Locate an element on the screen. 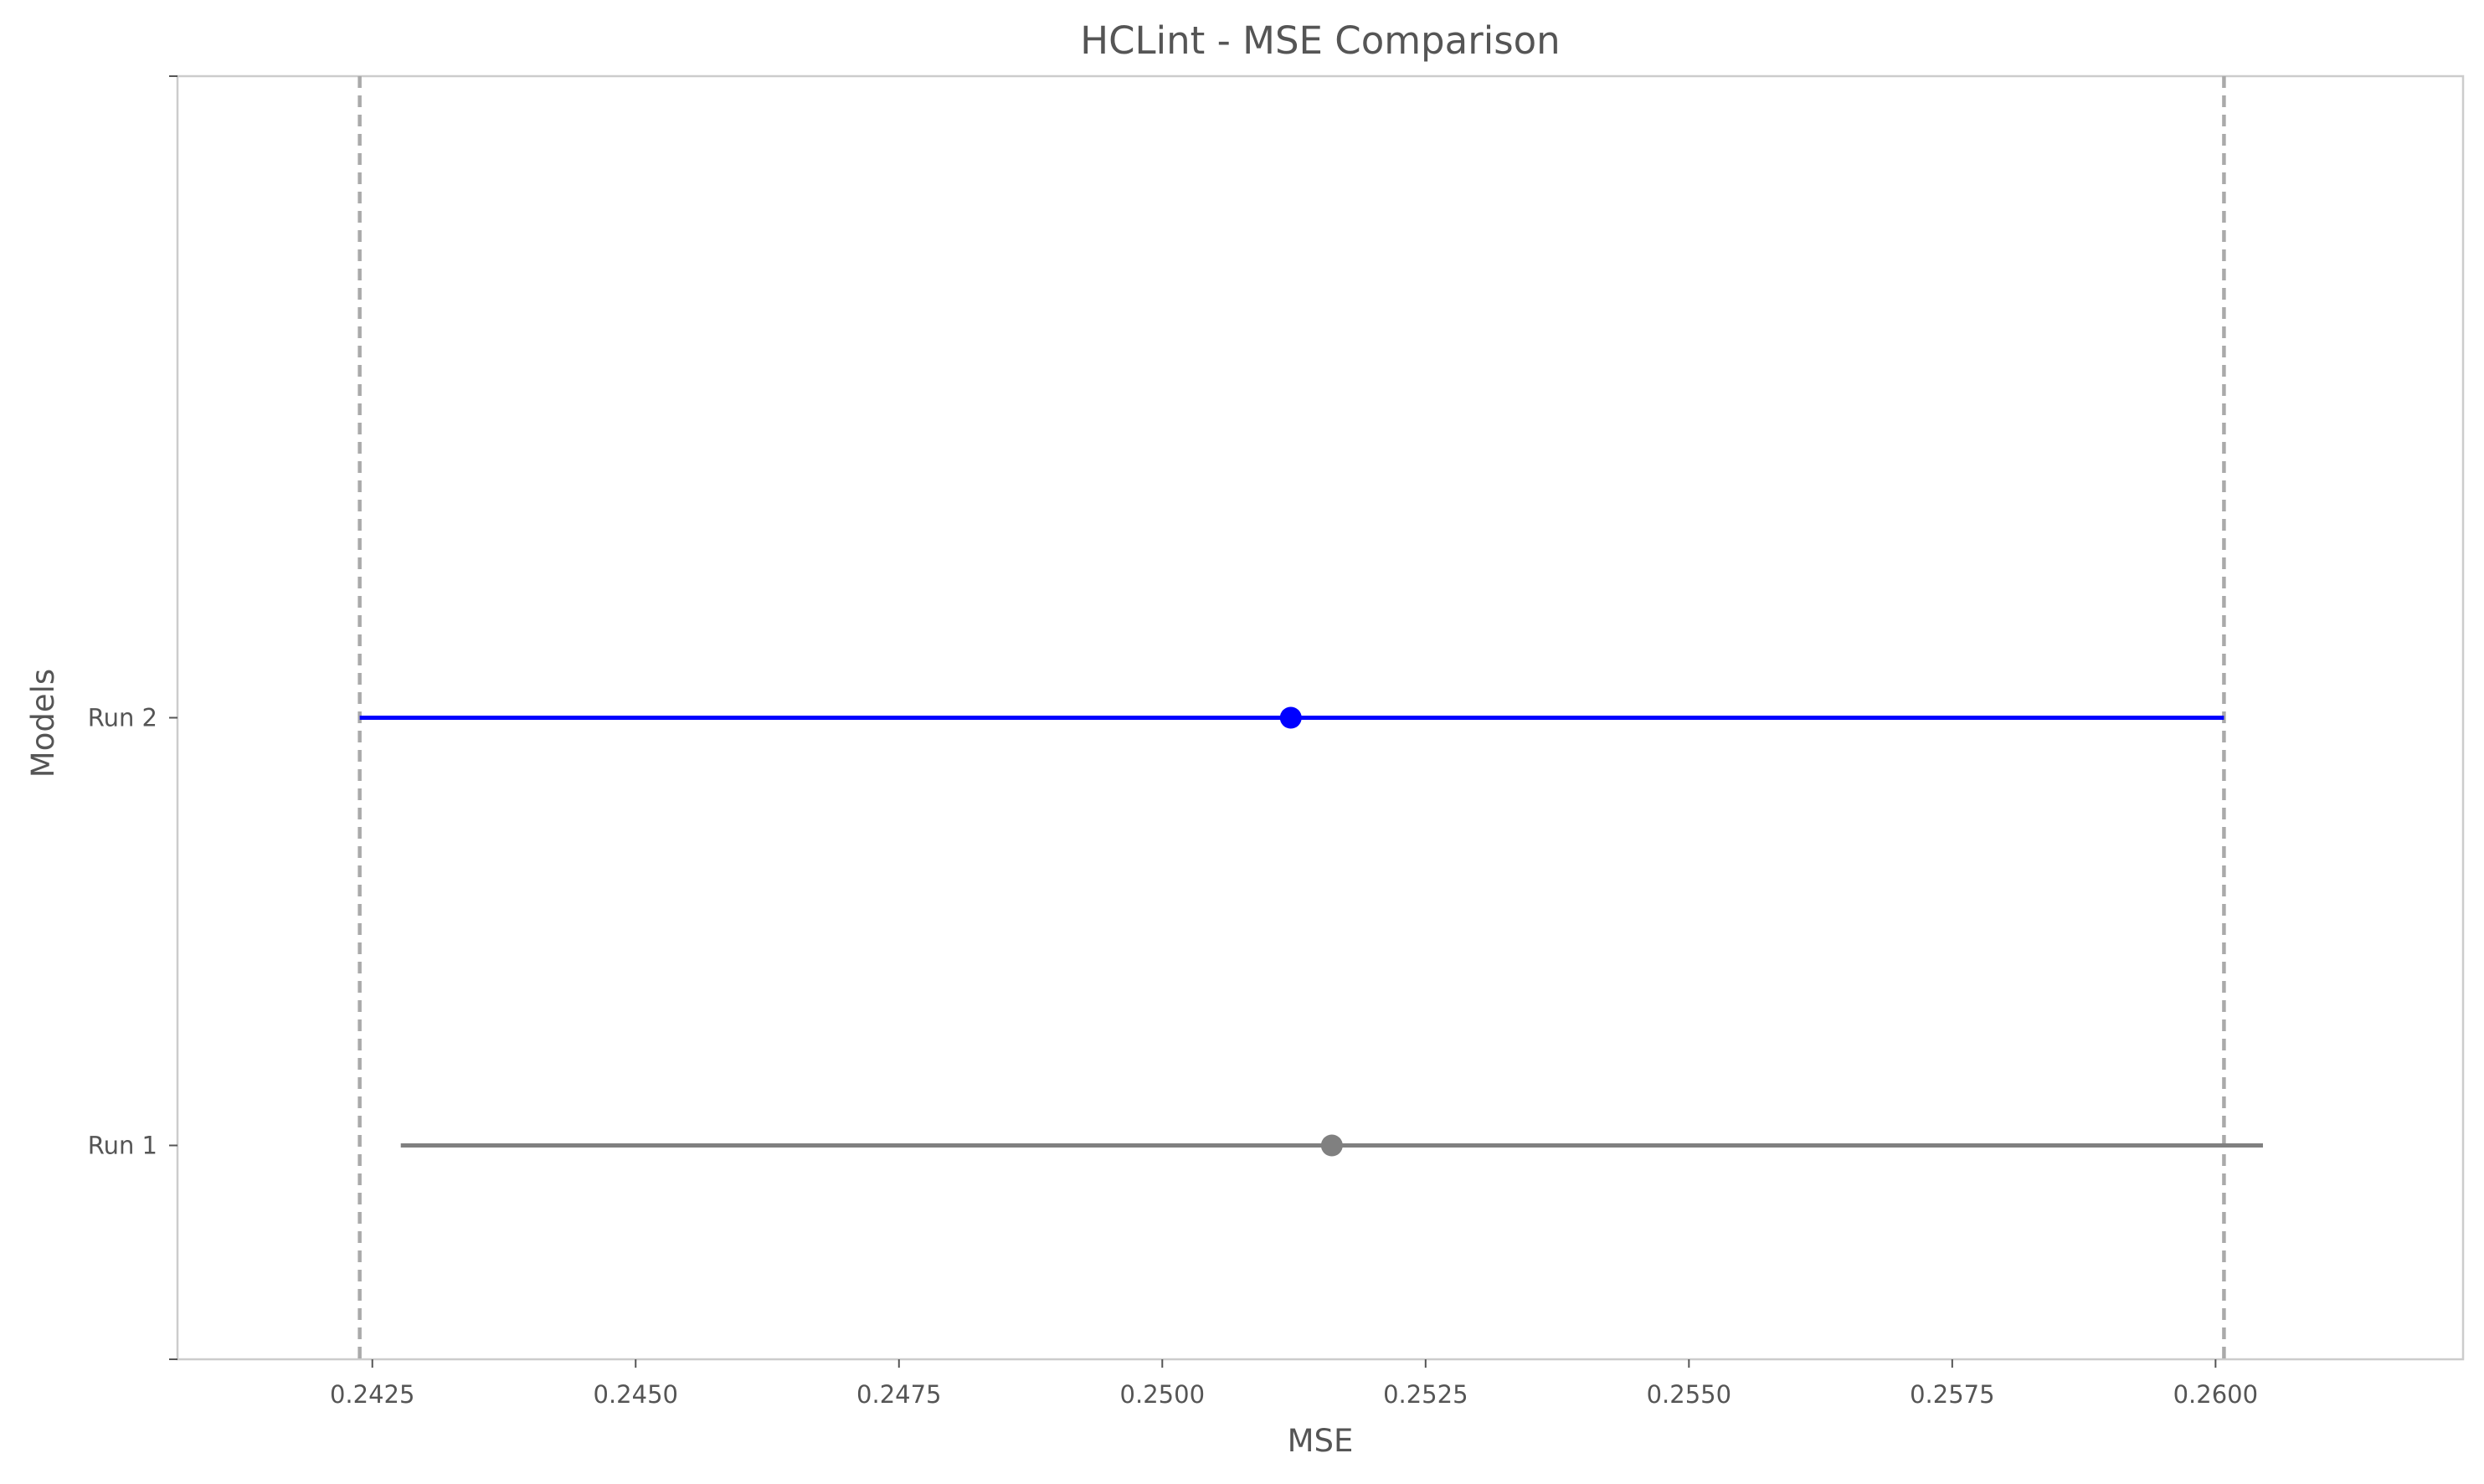  y-axis-label: Models is located at coordinates (43, 723).